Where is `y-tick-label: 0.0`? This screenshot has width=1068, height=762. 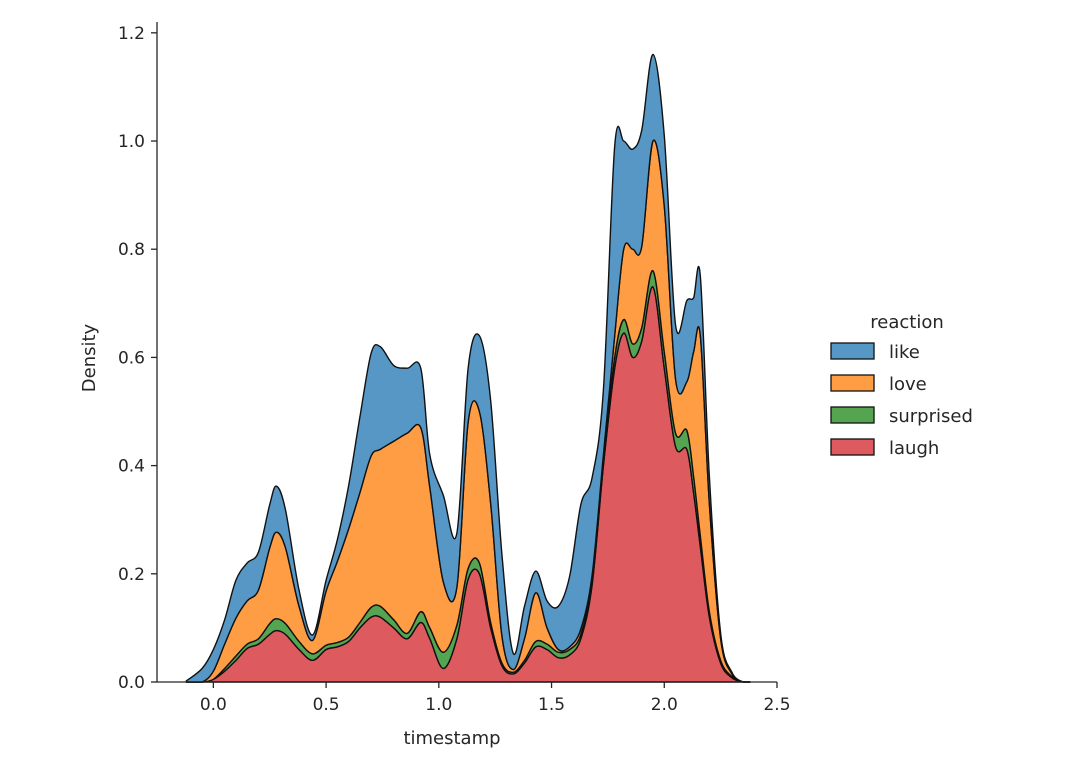 y-tick-label: 0.0 is located at coordinates (131, 683).